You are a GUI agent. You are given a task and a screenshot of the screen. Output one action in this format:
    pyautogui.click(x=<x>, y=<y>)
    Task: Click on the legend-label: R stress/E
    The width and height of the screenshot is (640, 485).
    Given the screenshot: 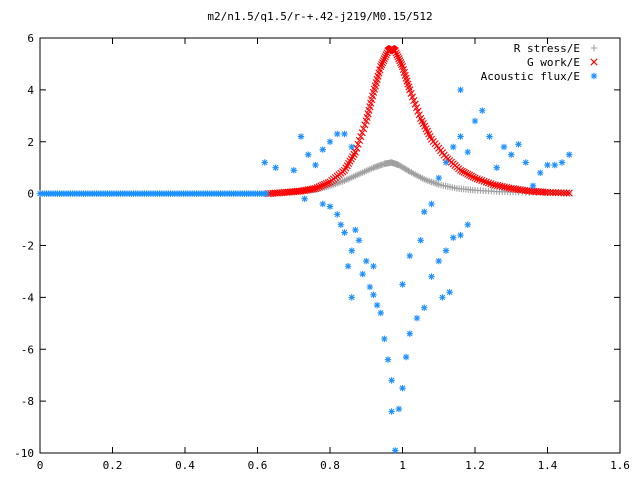 What is the action you would take?
    pyautogui.click(x=547, y=48)
    